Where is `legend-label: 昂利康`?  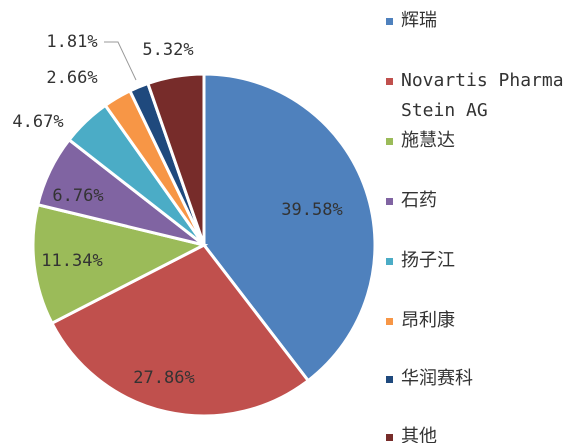
legend-label: 昂利康 is located at coordinates (428, 320).